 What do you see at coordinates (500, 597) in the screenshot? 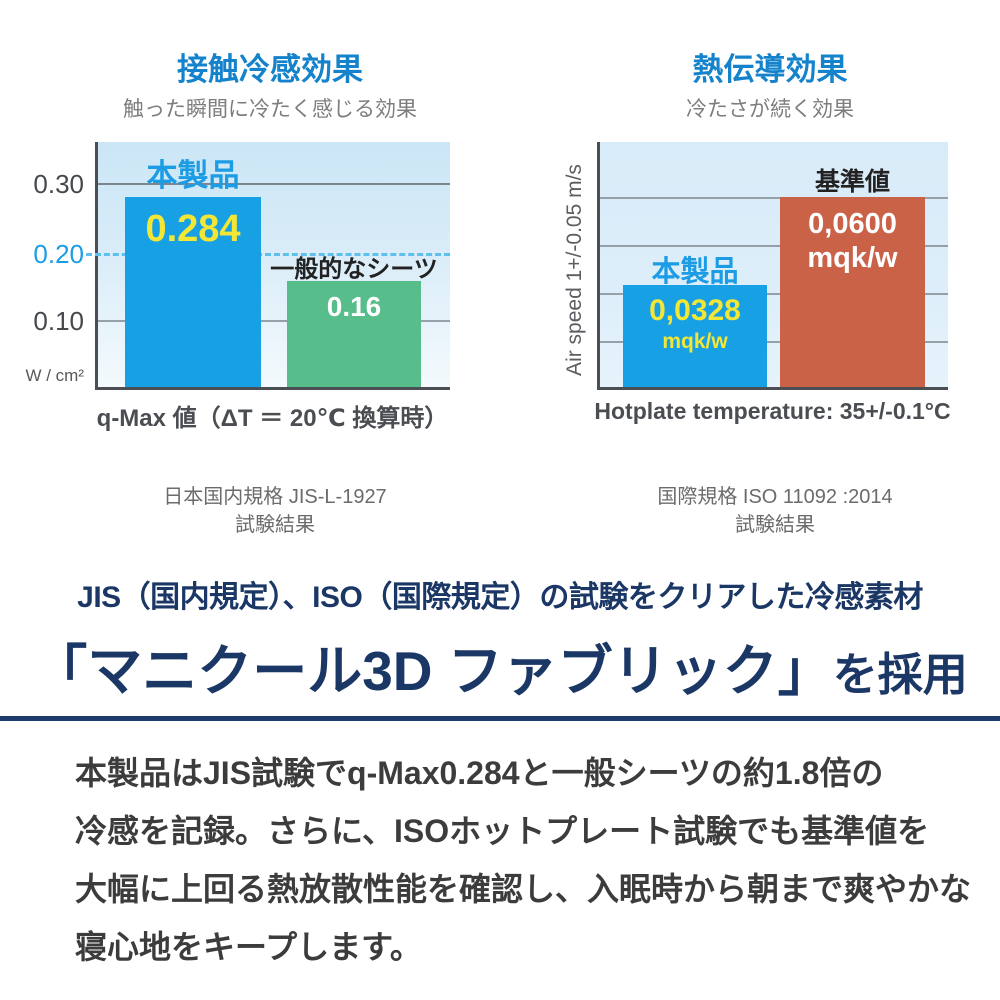
I see `certification-headline: JIS（国内規定）、ISO（国際規定）の試験をクリアした冷感素材` at bounding box center [500, 597].